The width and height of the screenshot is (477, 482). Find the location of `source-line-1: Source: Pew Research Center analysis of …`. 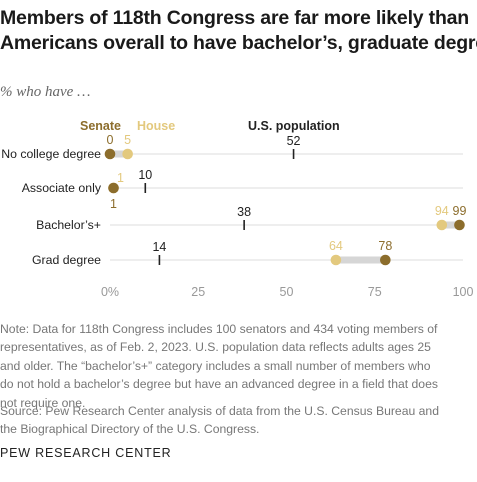

source-line-1: Source: Pew Research Center analysis of … is located at coordinates (219, 411).